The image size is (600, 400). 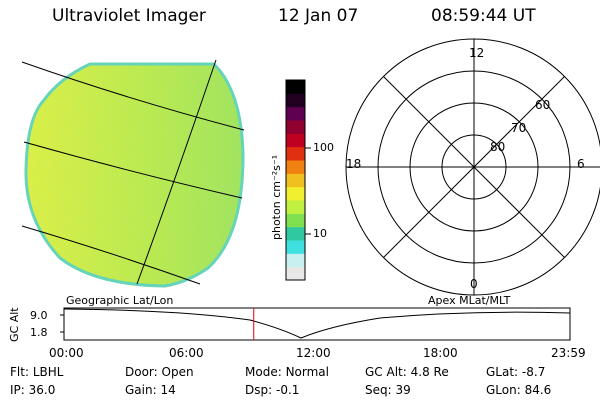 What do you see at coordinates (474, 284) in the screenshot?
I see `mlt-label-0: 0` at bounding box center [474, 284].